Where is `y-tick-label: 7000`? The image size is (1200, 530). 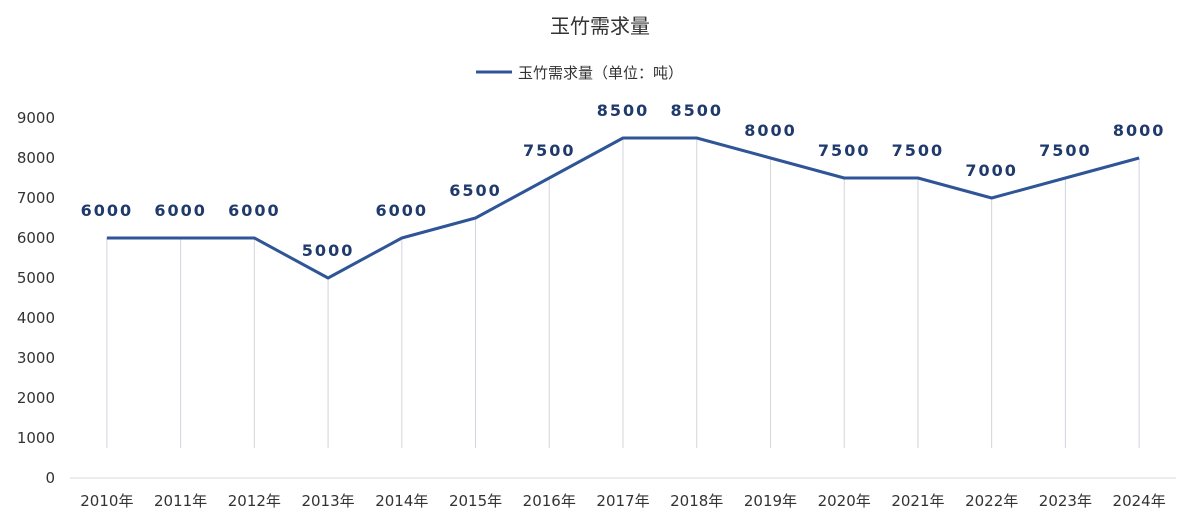
y-tick-label: 7000 is located at coordinates (36, 198).